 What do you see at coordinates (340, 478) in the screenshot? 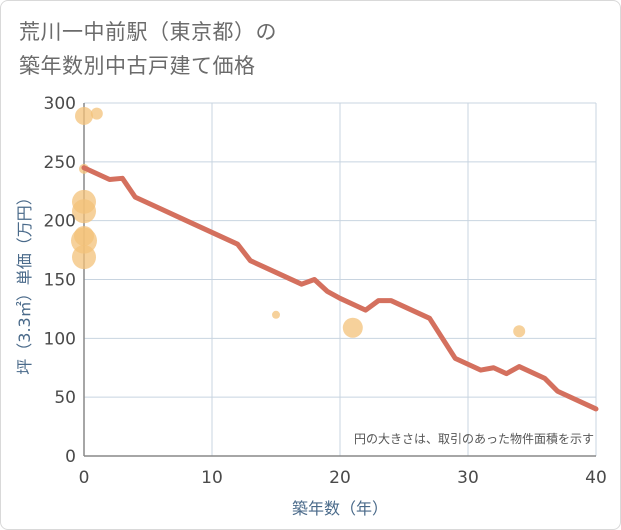
I see `x-tick-label: 20` at bounding box center [340, 478].